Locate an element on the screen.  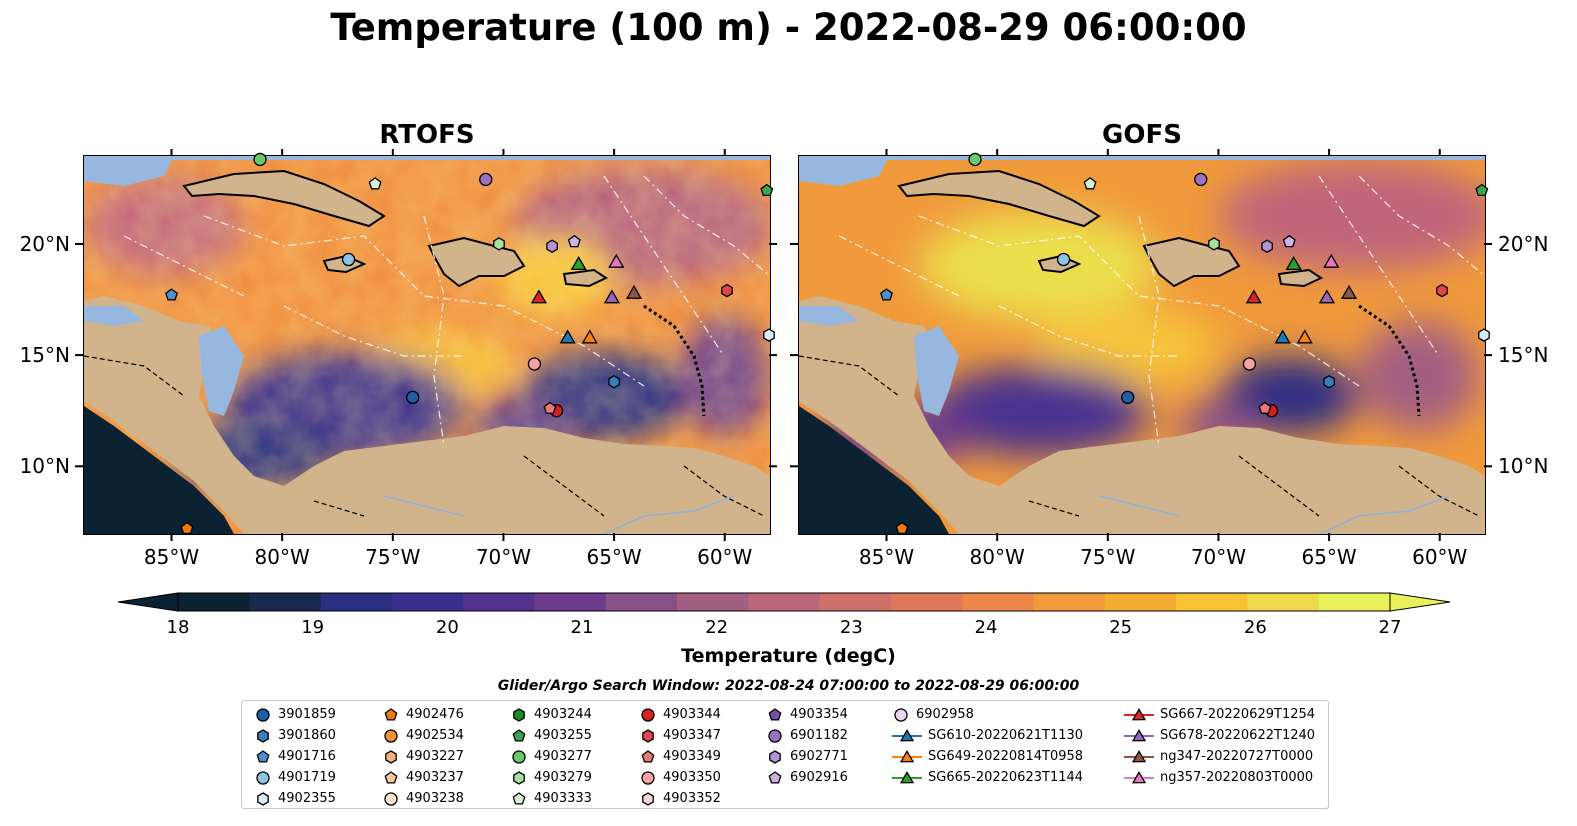
colorbar-tick-label: 22 is located at coordinates (716, 627).